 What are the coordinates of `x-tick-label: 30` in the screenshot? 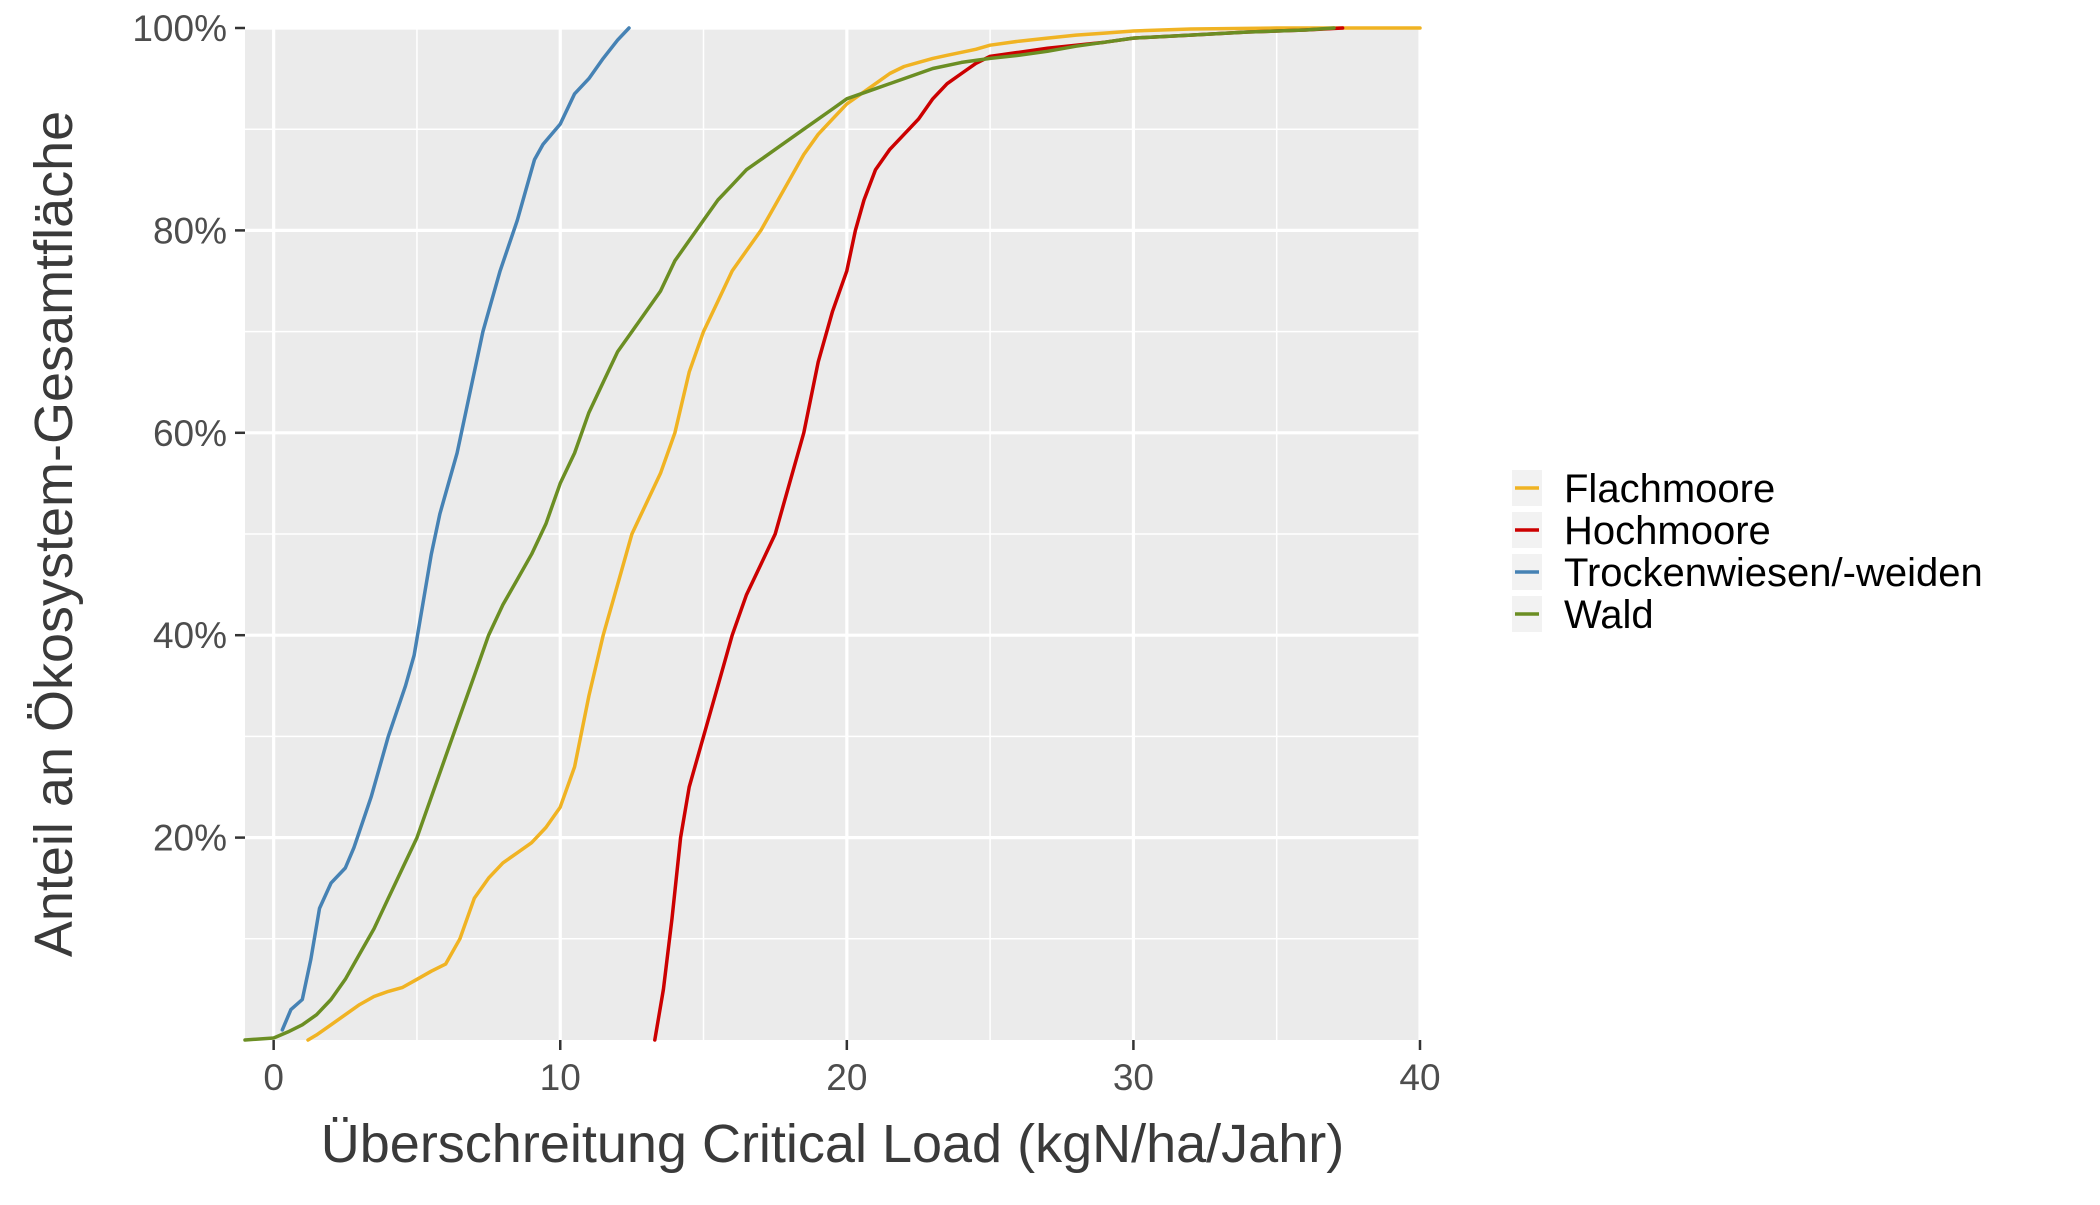 It's located at (1133, 1077).